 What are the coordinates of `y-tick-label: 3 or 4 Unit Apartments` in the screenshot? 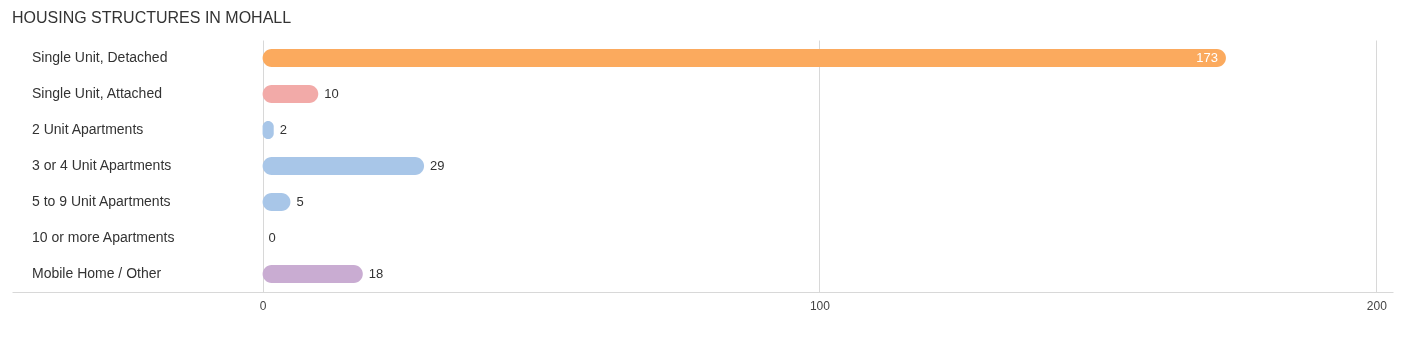 It's located at (102, 165).